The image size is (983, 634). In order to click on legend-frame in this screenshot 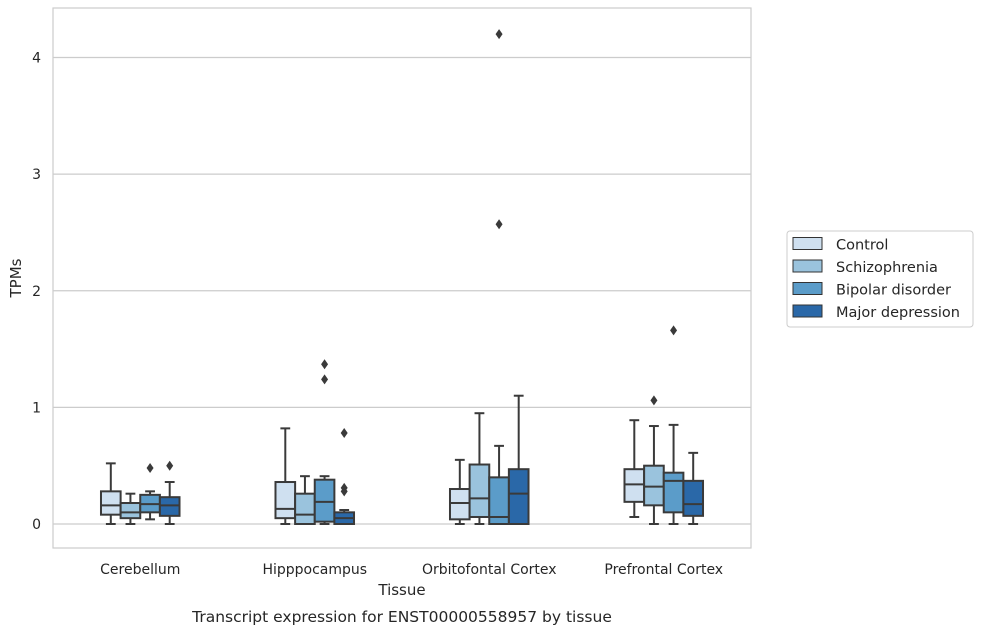, I will do `click(880, 279)`.